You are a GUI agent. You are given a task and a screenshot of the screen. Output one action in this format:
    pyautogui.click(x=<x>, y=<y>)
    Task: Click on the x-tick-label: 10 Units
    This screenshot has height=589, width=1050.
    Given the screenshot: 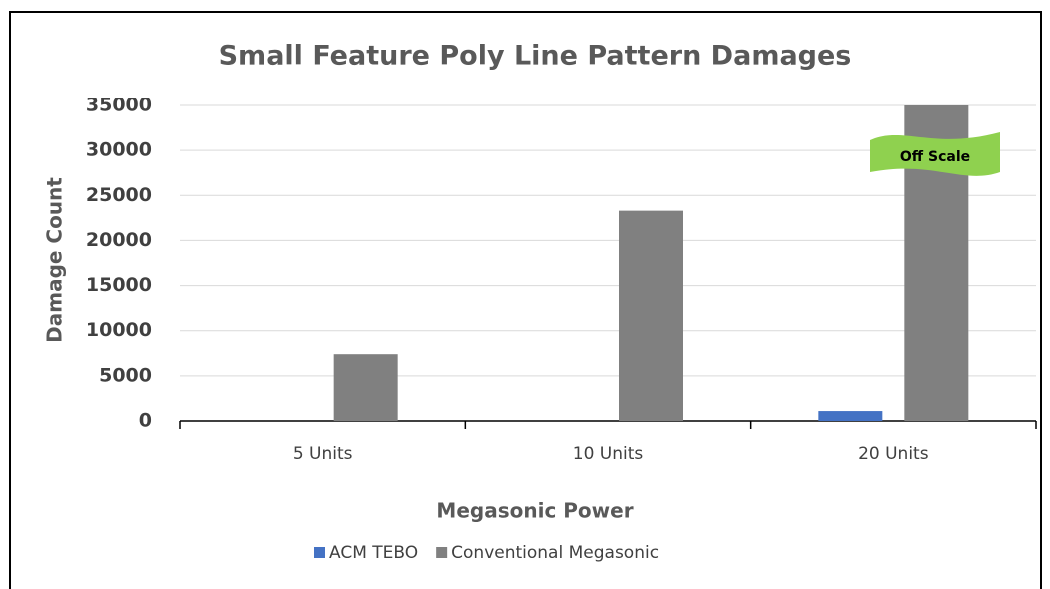 What is the action you would take?
    pyautogui.click(x=608, y=454)
    